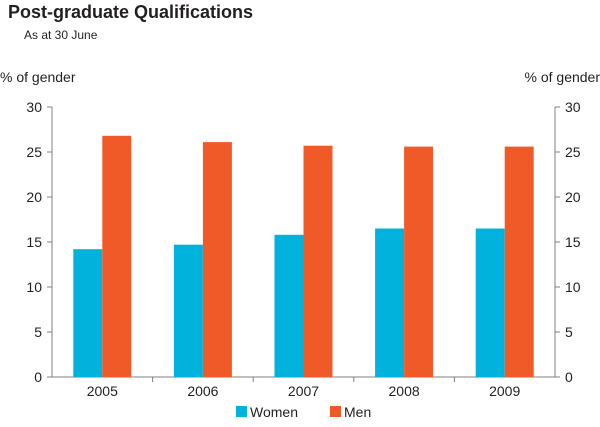 This screenshot has width=600, height=427. I want to click on bar-men-2007, so click(318, 261).